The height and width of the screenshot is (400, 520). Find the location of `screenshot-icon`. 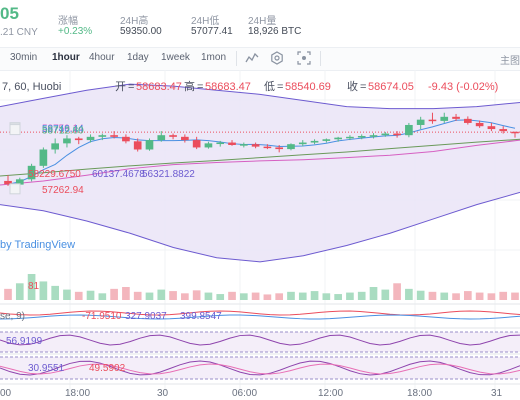

screenshot-icon is located at coordinates (304, 58).